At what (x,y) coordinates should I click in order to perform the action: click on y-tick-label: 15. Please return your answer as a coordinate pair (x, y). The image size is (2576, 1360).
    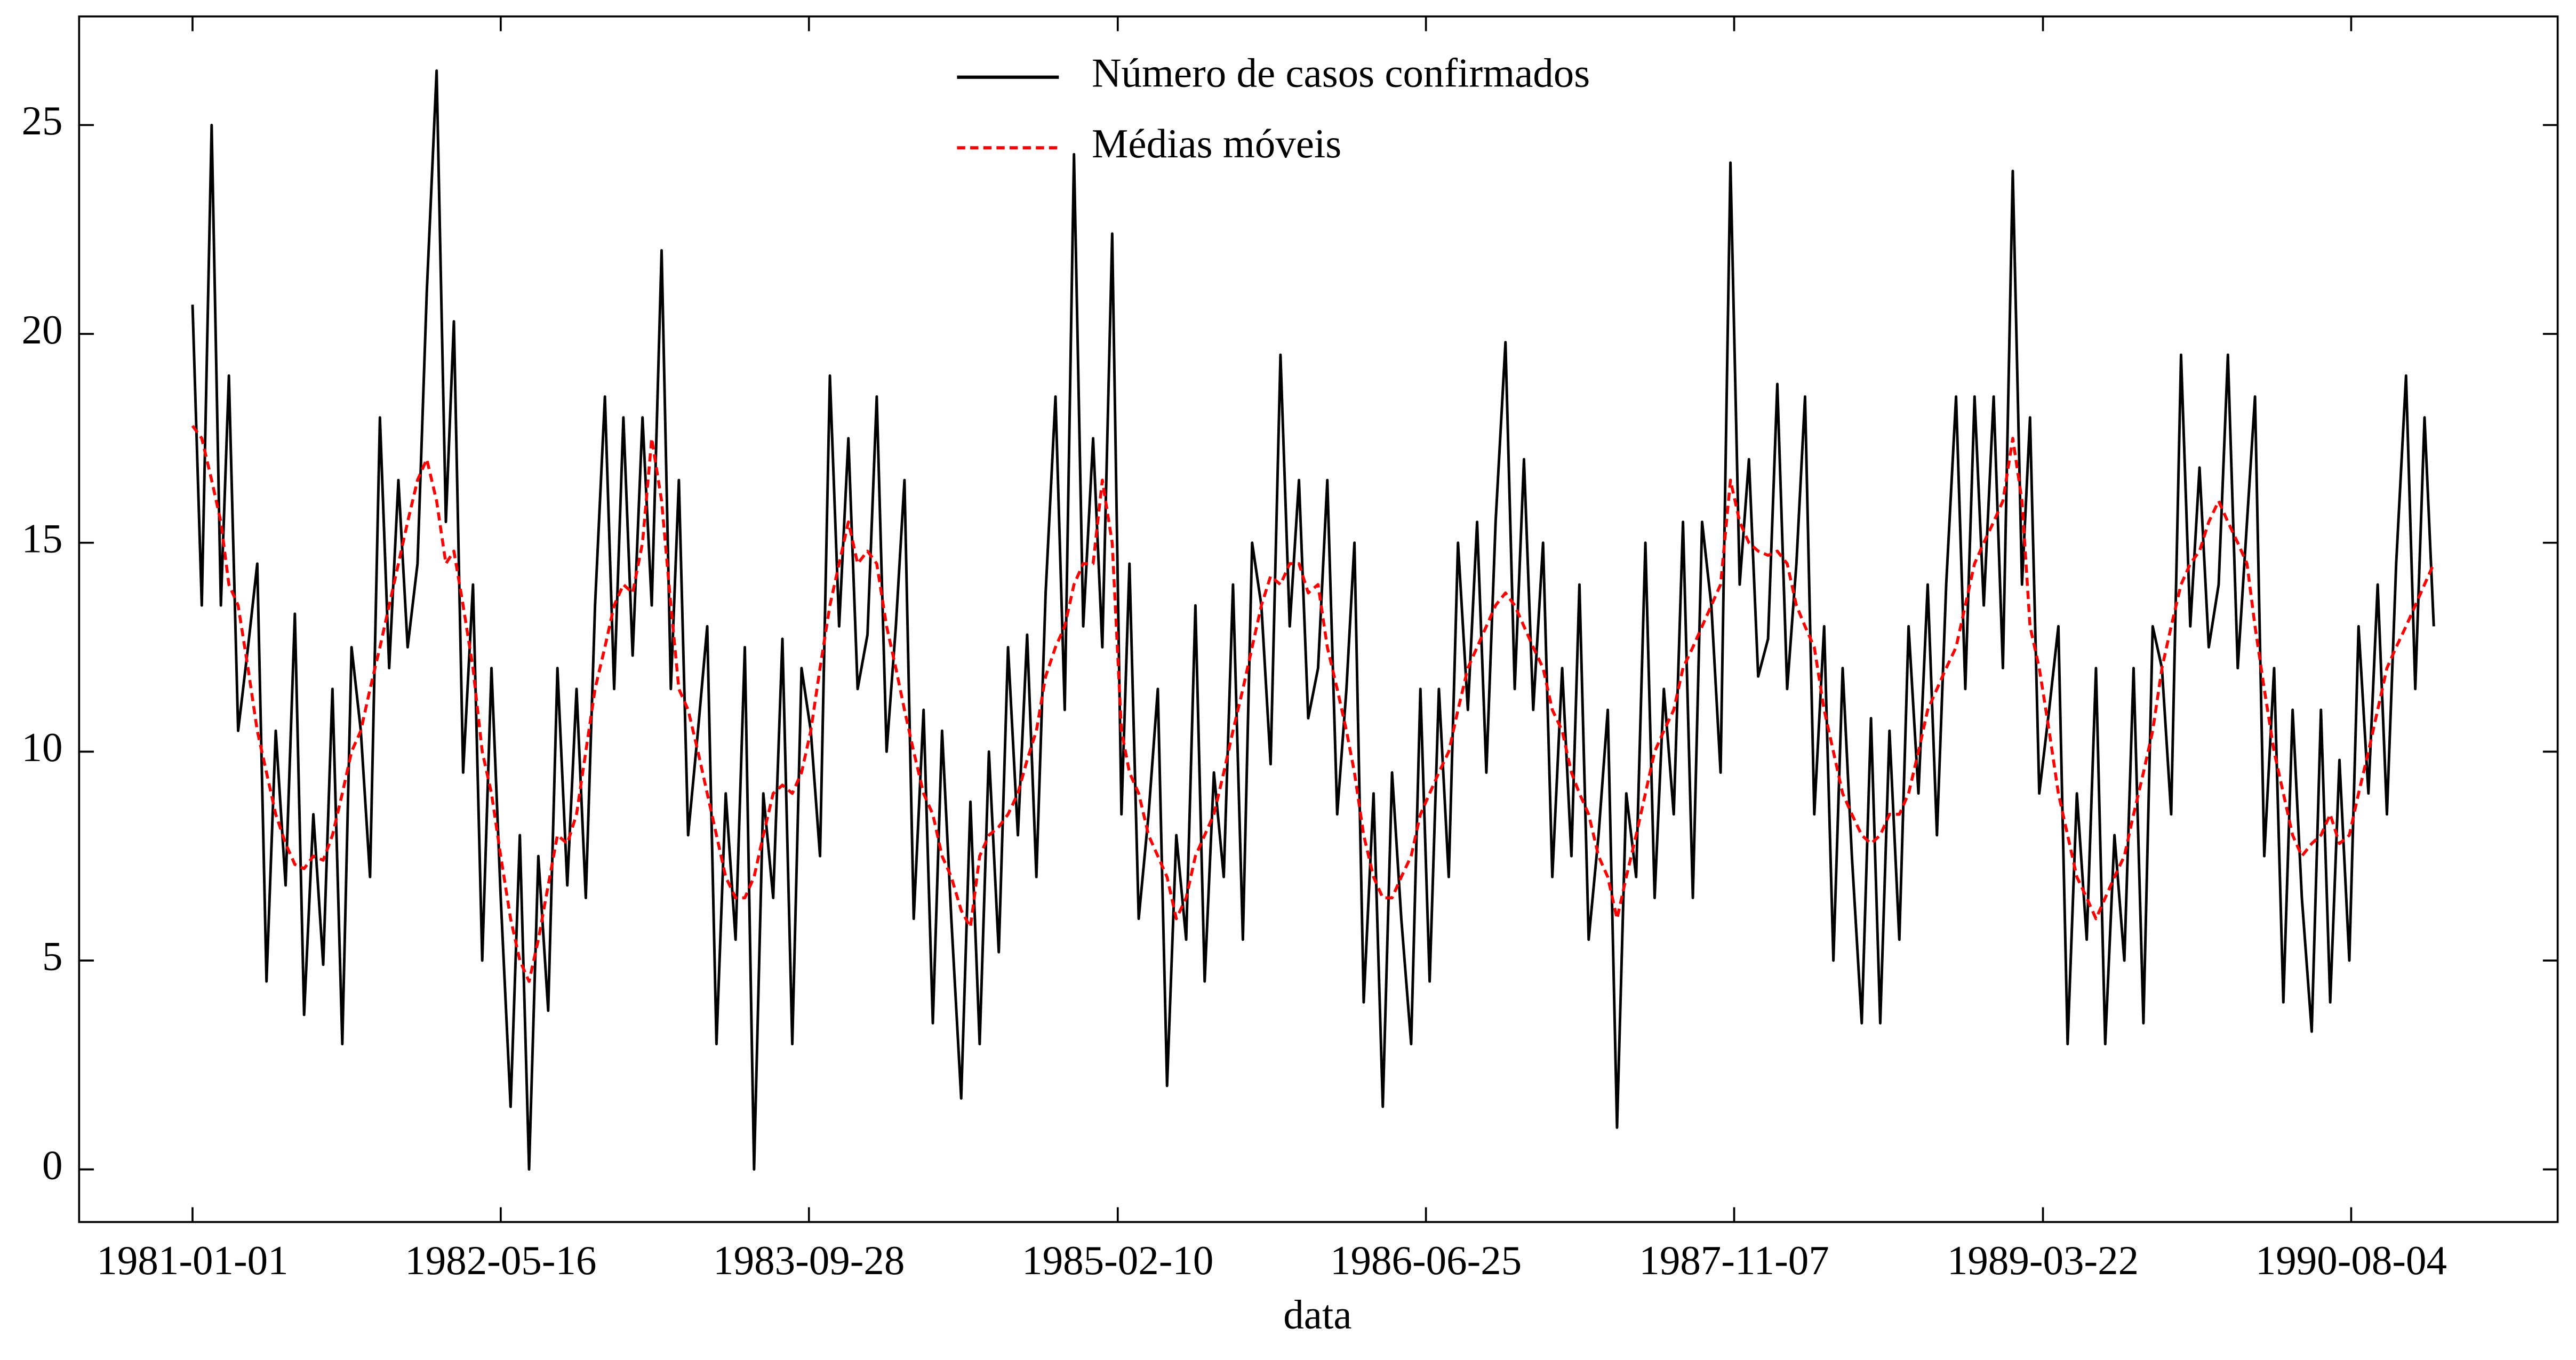
    Looking at the image, I should click on (42, 538).